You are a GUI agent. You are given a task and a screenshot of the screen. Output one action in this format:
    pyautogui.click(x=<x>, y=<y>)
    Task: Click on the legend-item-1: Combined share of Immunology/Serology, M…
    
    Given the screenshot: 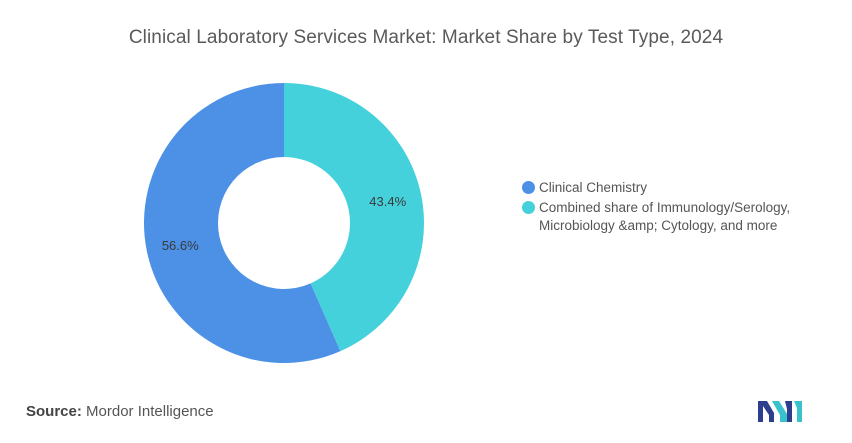 What is the action you would take?
    pyautogui.click(x=677, y=217)
    